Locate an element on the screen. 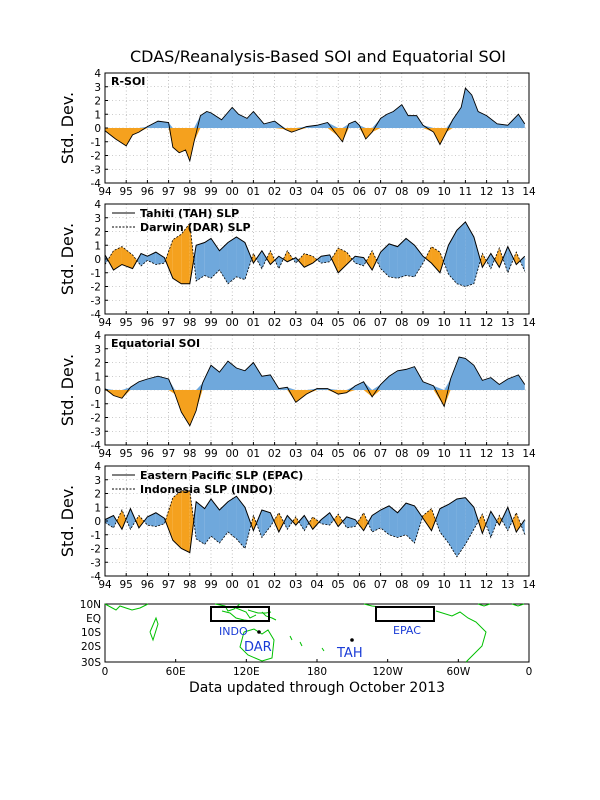 The height and width of the screenshot is (800, 600). map-lon-label: 120W is located at coordinates (387, 672).